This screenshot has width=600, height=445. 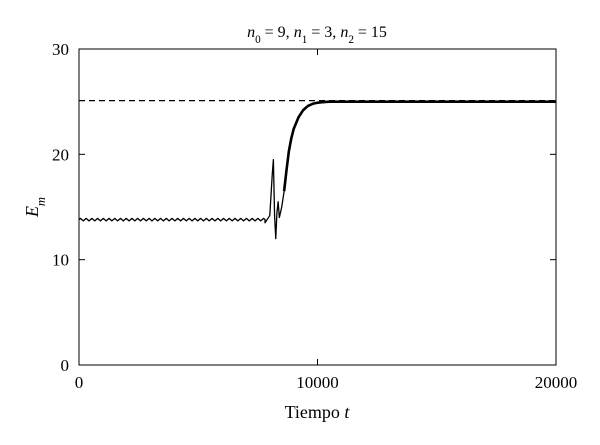 I want to click on chart-title: n0 = 9, n1 = 3, n2 = 15, so click(x=317, y=35).